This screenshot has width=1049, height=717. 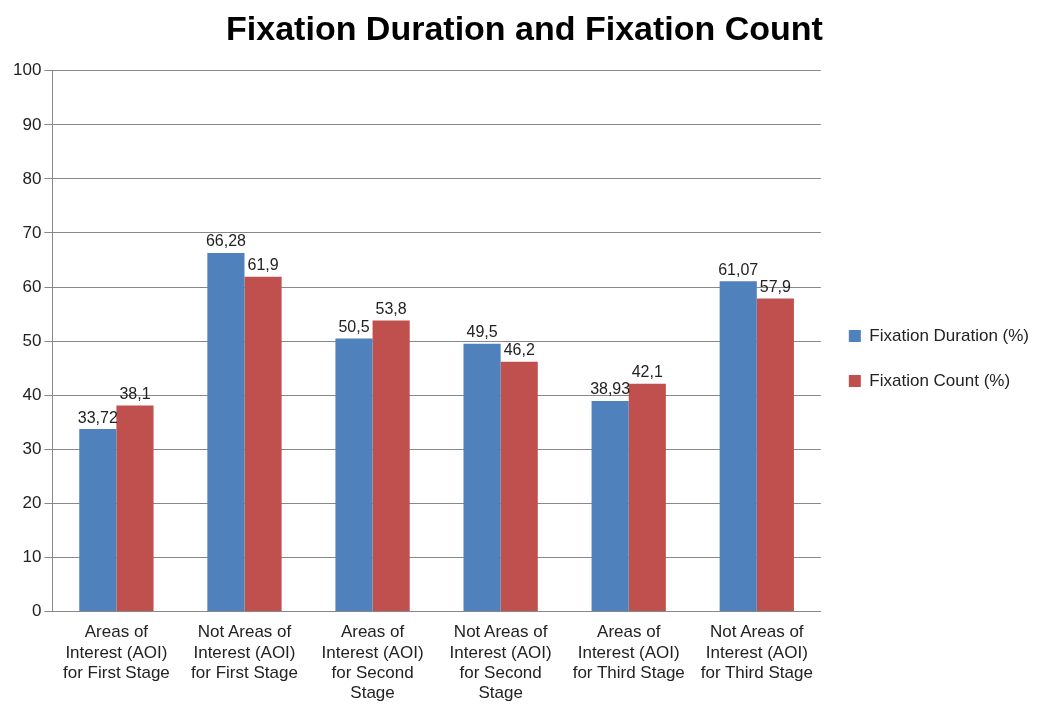 What do you see at coordinates (32, 502) in the screenshot?
I see `y-tick-label: 20` at bounding box center [32, 502].